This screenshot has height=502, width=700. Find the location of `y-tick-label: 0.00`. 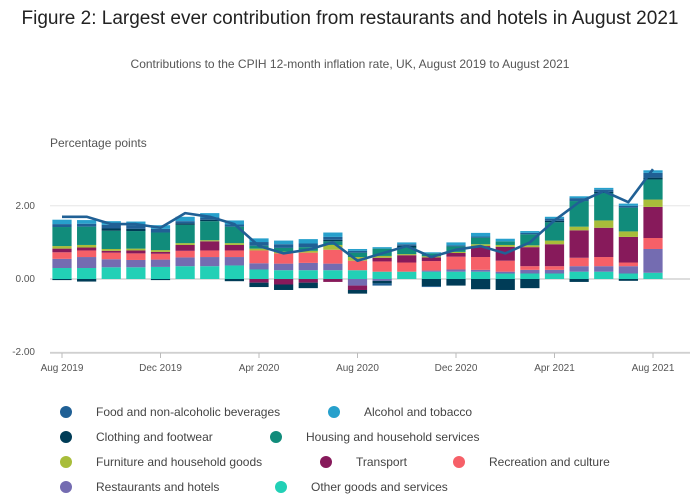

y-tick-label: 0.00 is located at coordinates (26, 279).